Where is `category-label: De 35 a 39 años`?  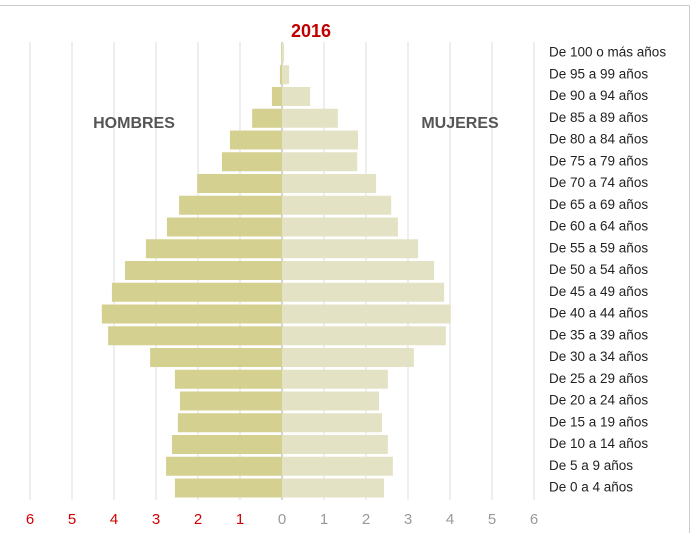
category-label: De 35 a 39 años is located at coordinates (598, 334).